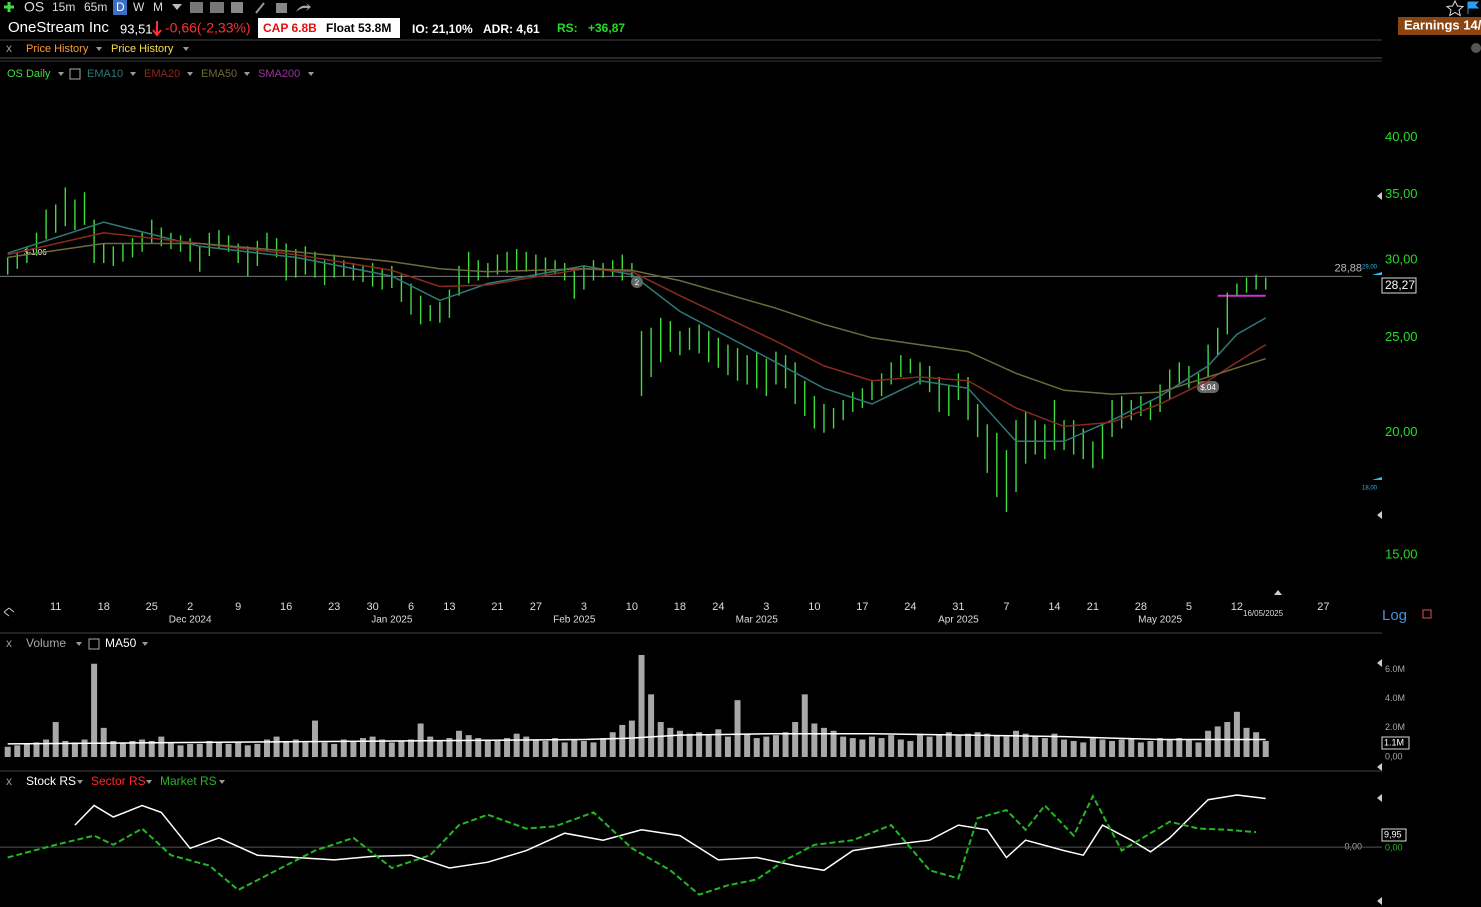 The image size is (1481, 907). What do you see at coordinates (95, 7) in the screenshot?
I see `interval: 65m` at bounding box center [95, 7].